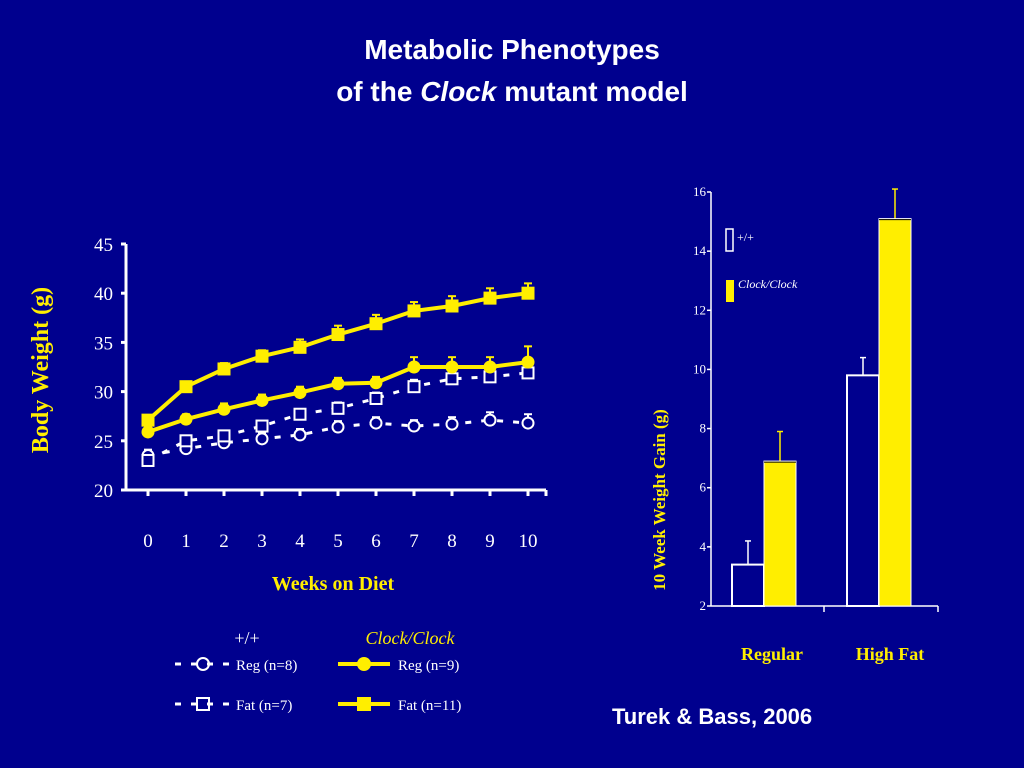 This screenshot has width=1024, height=768. Describe the element at coordinates (699, 368) in the screenshot. I see `bar-chart-y-tick-label: 10` at that location.